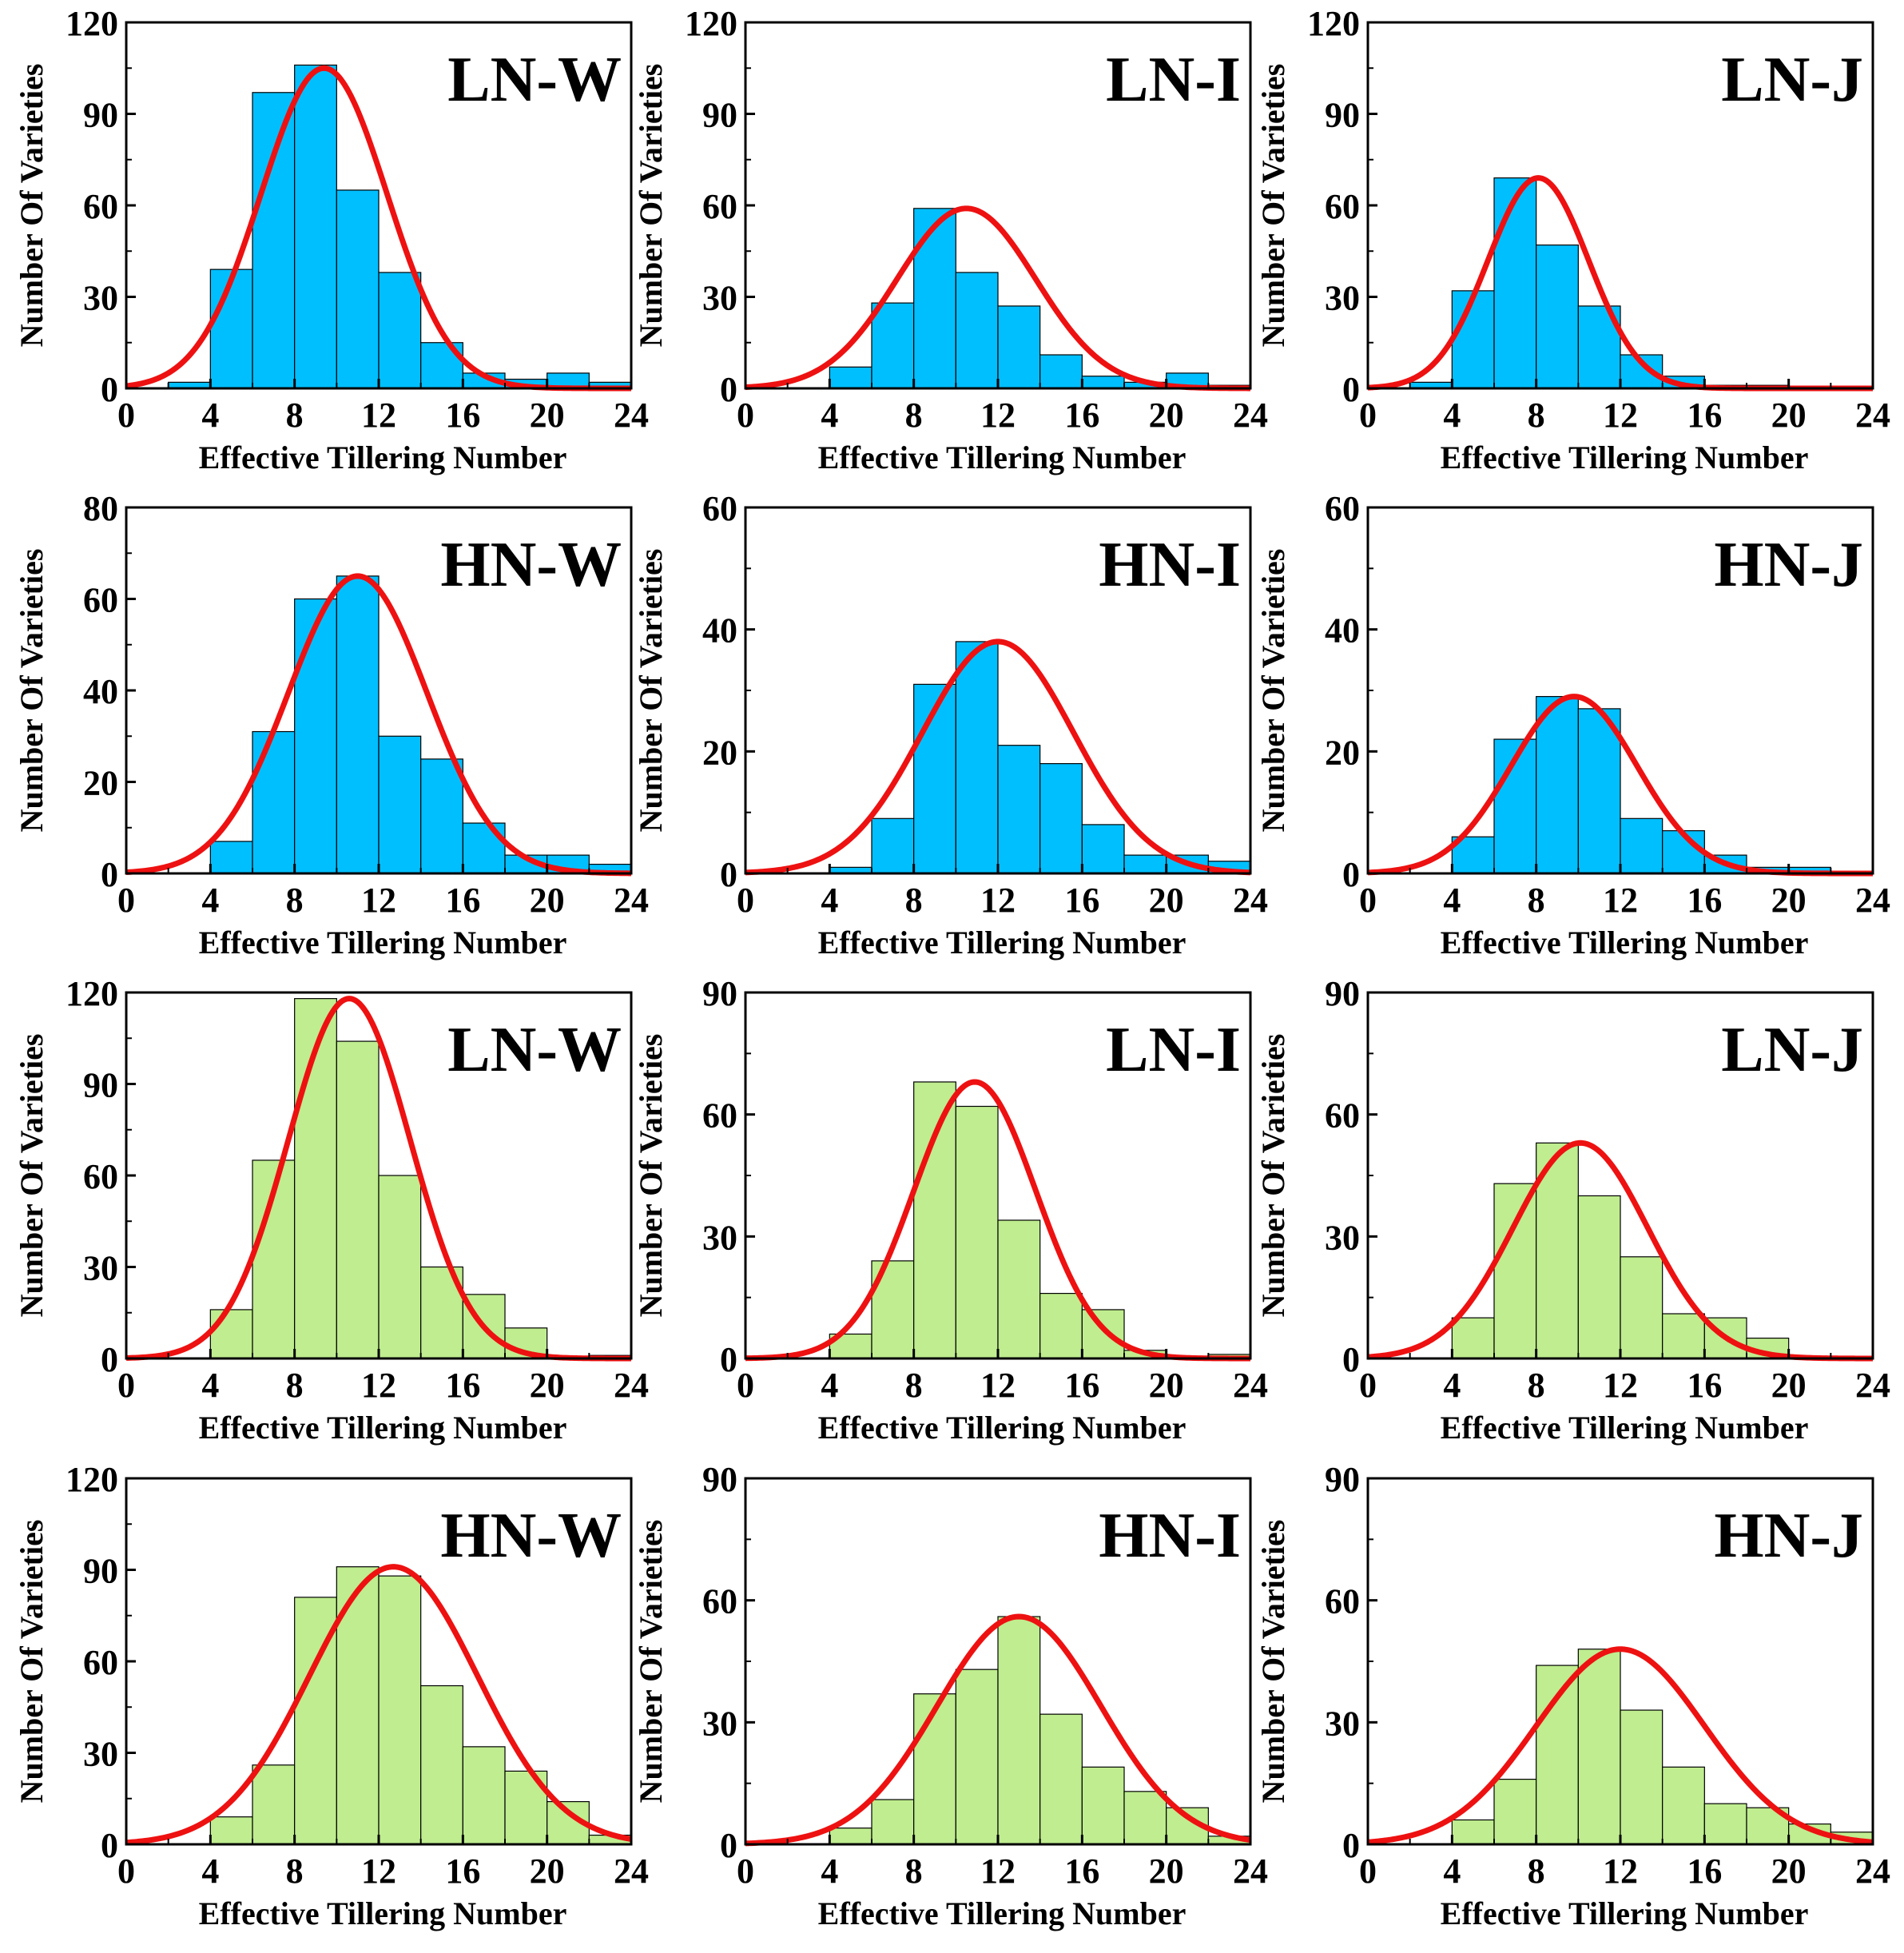 This screenshot has width=1904, height=1953. What do you see at coordinates (1792, 1050) in the screenshot?
I see `panel-title: LN-J` at bounding box center [1792, 1050].